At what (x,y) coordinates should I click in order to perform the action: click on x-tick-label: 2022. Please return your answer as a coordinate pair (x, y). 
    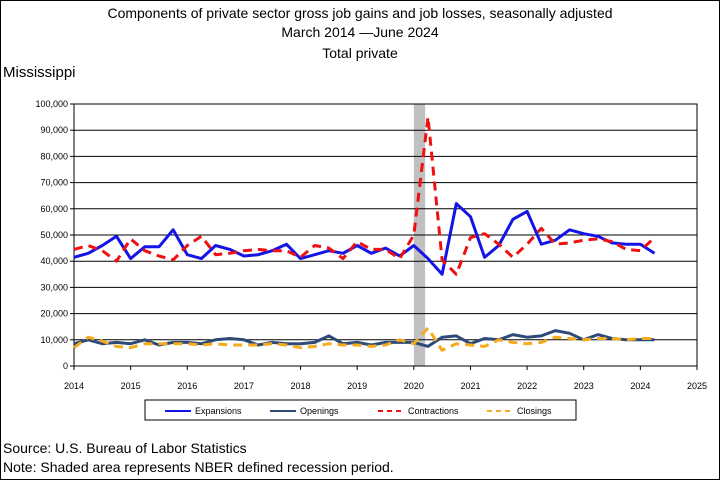
    Looking at the image, I should click on (527, 386).